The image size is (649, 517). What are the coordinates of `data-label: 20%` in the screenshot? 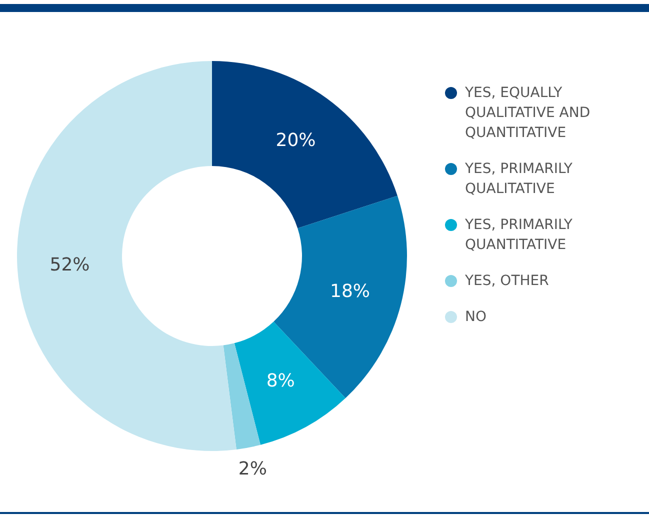 It's located at (296, 141).